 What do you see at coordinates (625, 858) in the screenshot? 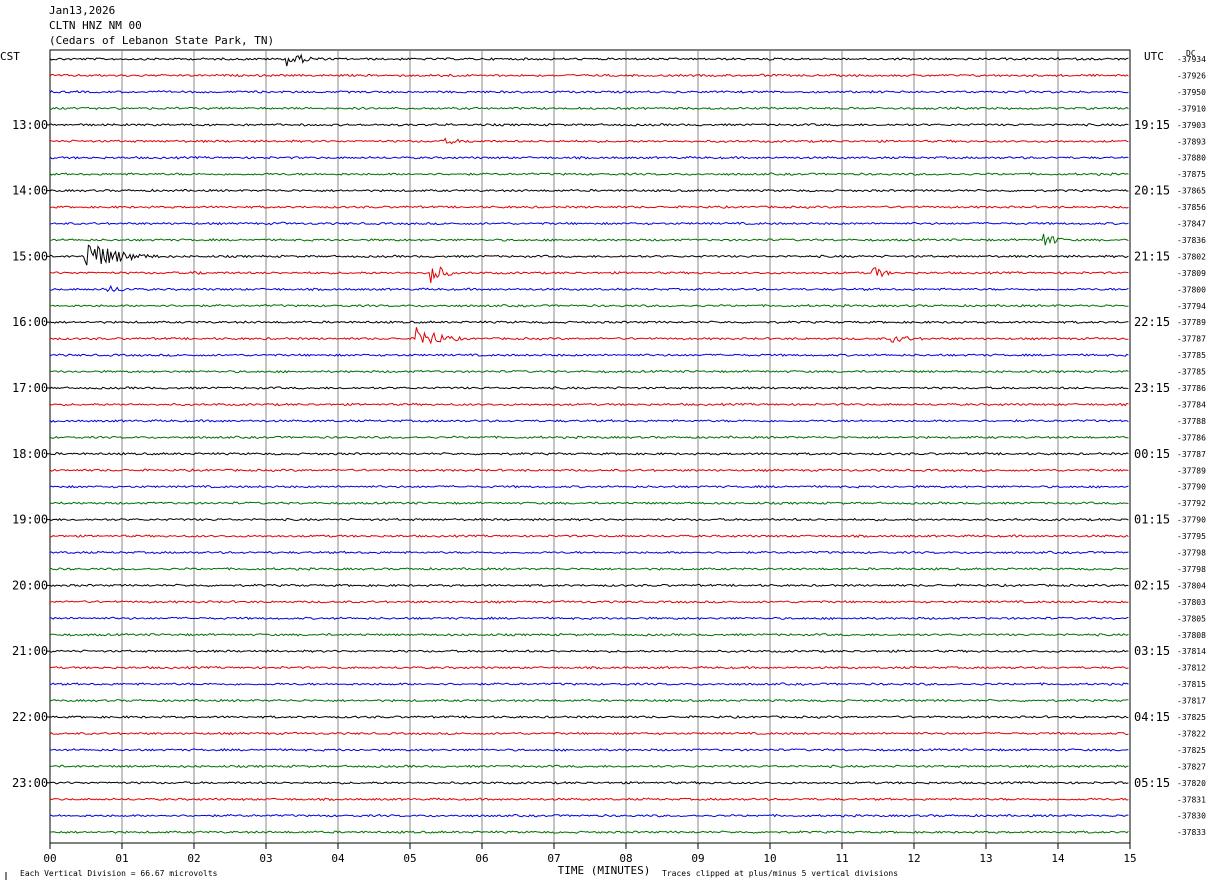
I see `x-tick-label: 08` at bounding box center [625, 858].